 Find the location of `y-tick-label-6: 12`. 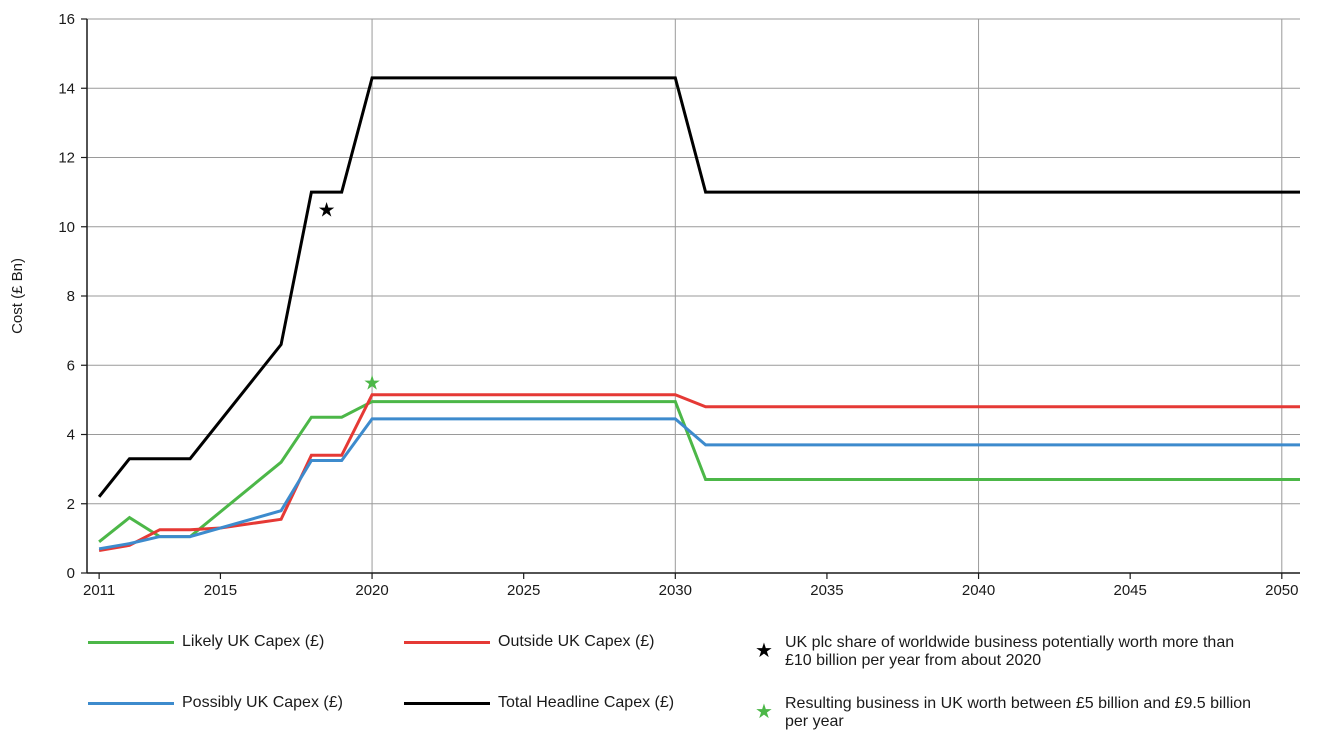

y-tick-label-6: 12 is located at coordinates (66, 158).